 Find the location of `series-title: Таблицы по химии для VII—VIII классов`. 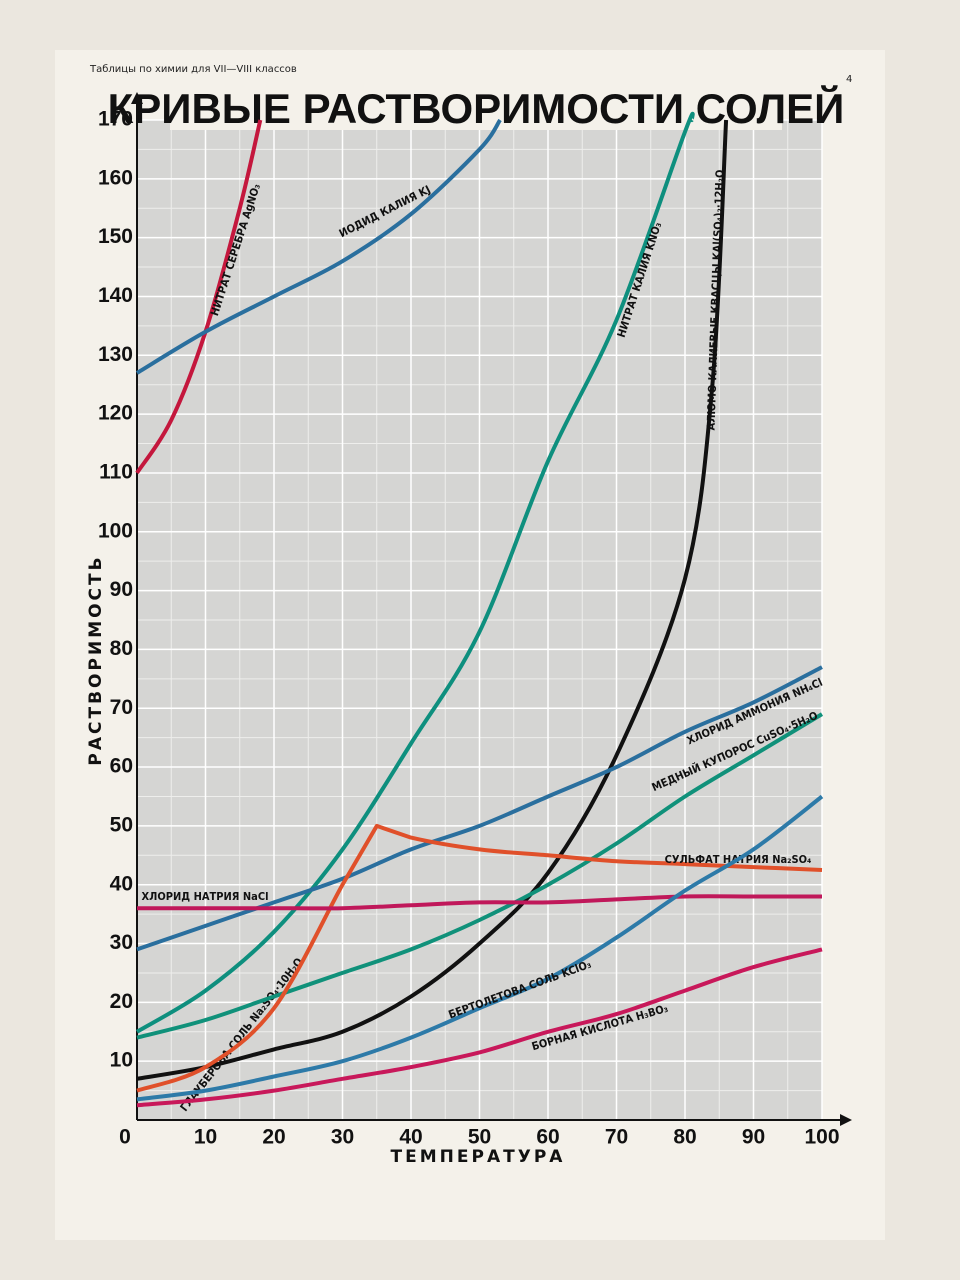

series-title: Таблицы по химии для VII—VIII классов is located at coordinates (193, 69).